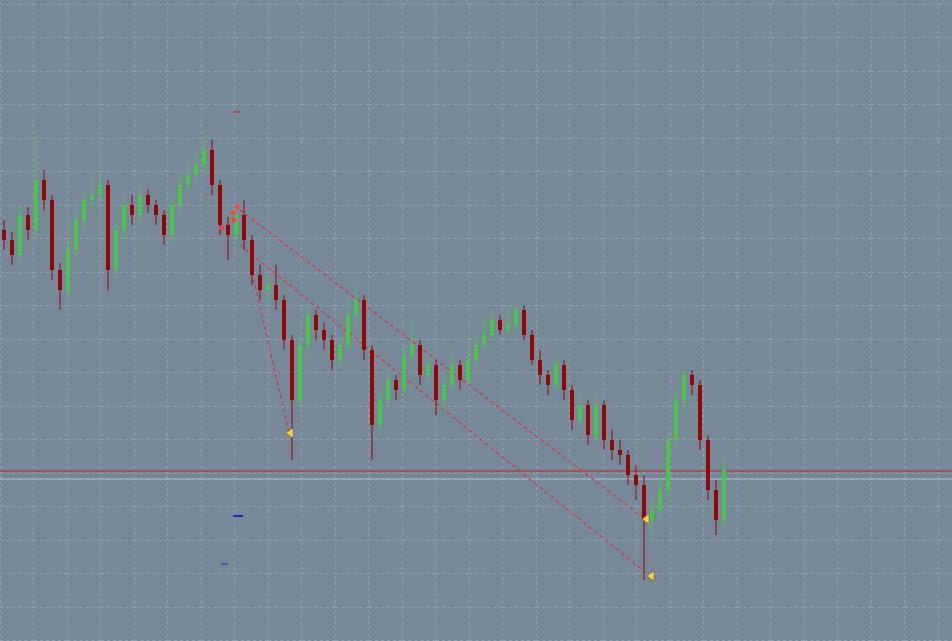 The height and width of the screenshot is (641, 952). I want to click on signals, so click(229, 217).